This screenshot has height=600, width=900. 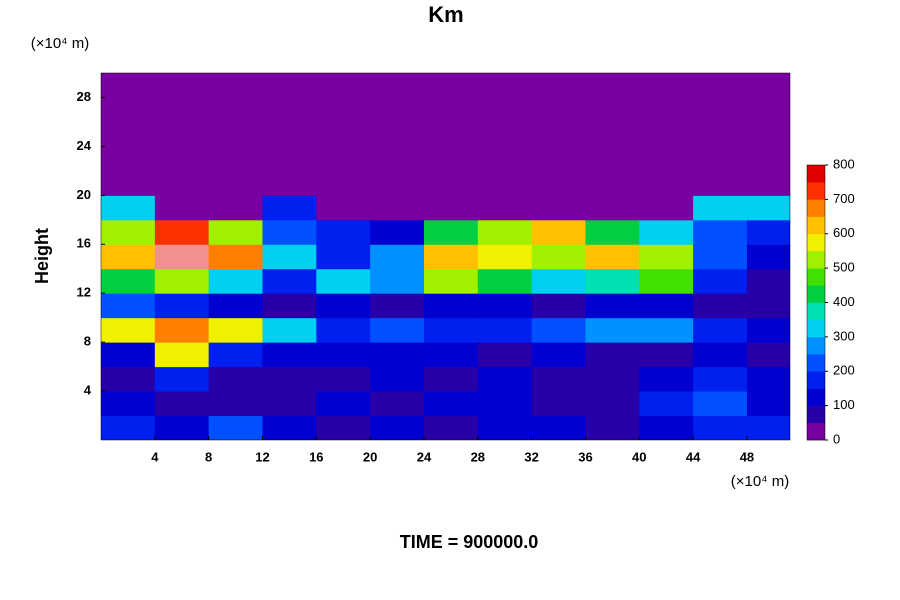 I want to click on x-tick-label: 16, so click(x=316, y=456).